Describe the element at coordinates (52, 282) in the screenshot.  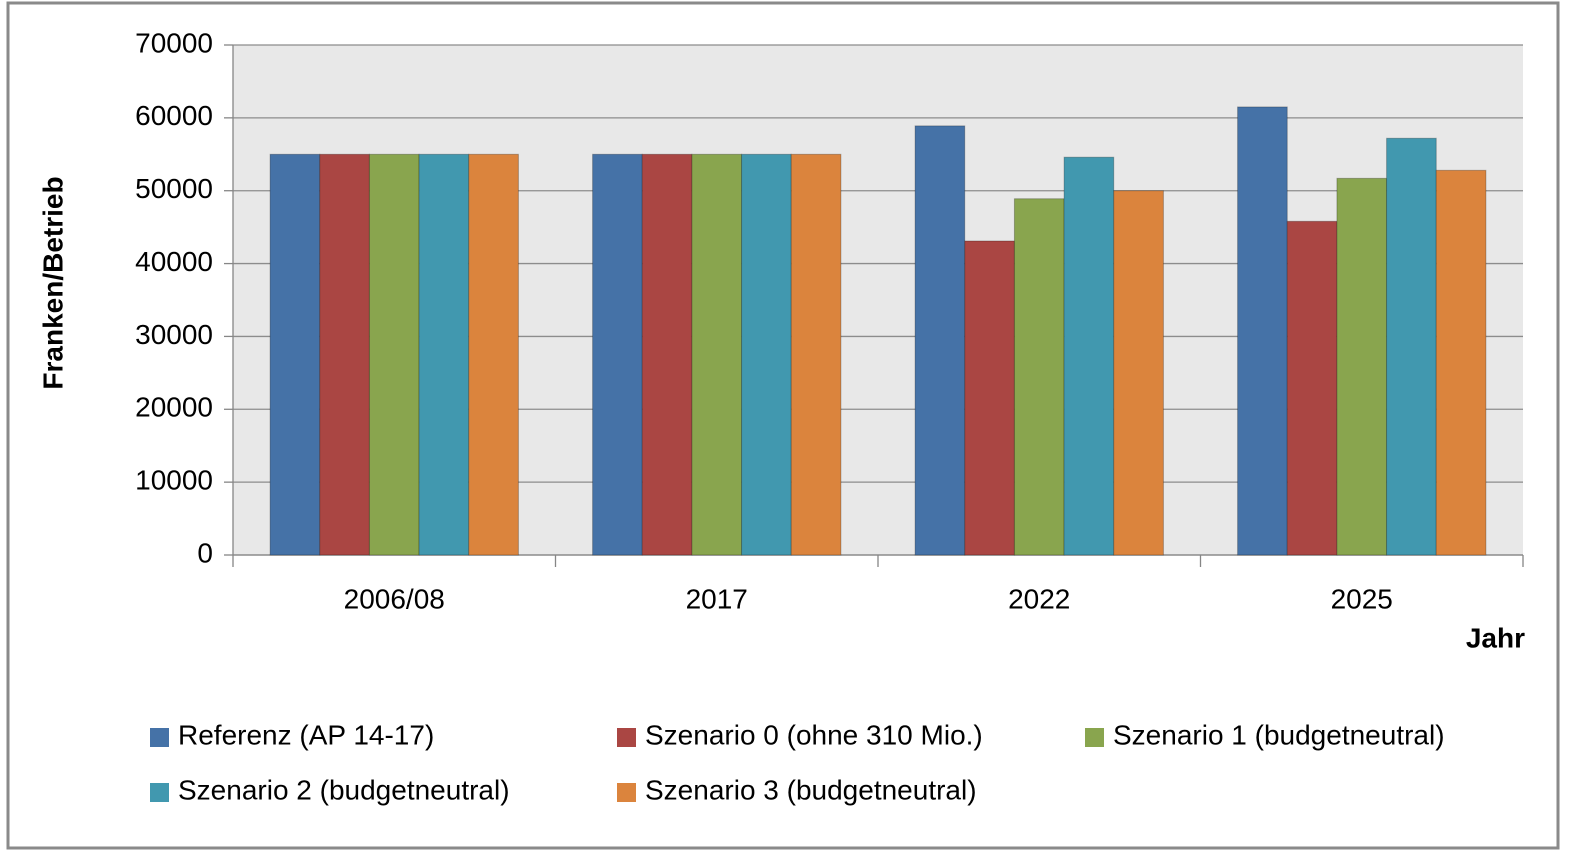
I see `y-axis-label: Franken/Betrieb` at that location.